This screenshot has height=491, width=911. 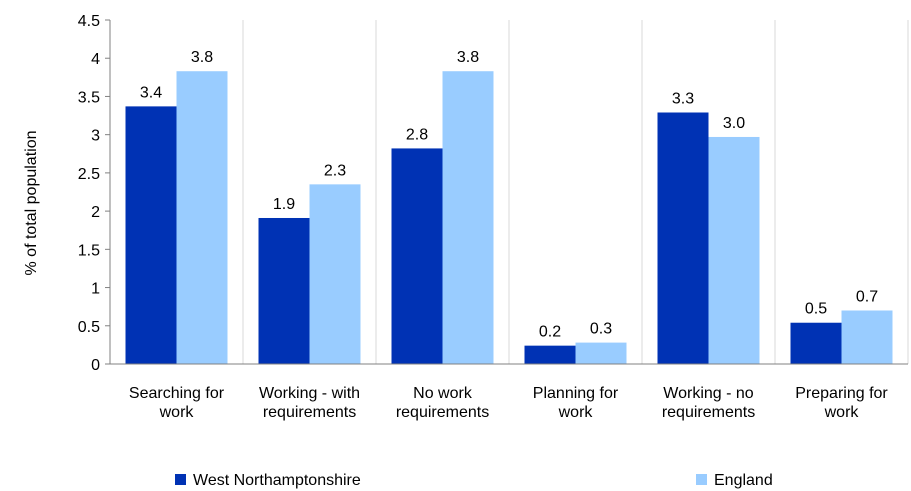 I want to click on data-label: 2.8, so click(x=417, y=134).